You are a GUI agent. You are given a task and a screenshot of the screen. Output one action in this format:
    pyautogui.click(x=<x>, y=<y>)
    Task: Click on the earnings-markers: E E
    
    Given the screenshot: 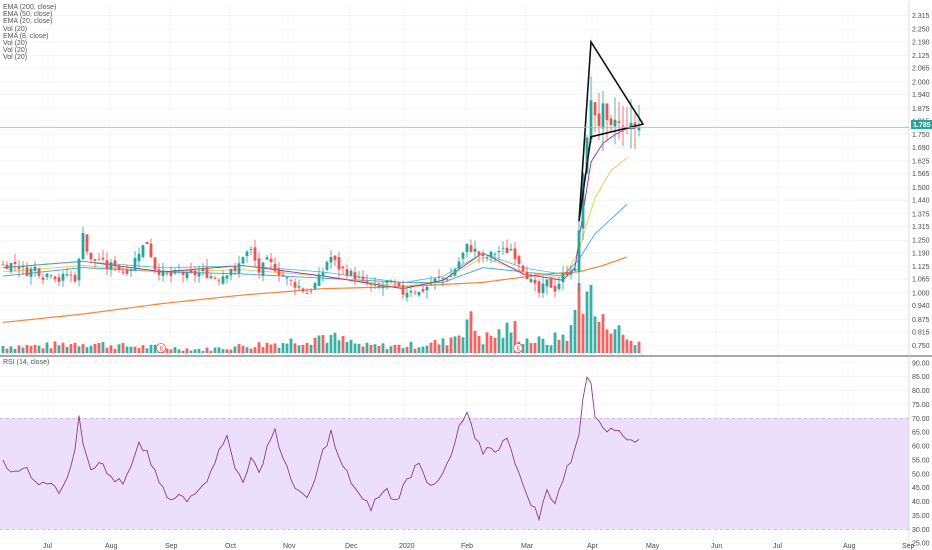 What is the action you would take?
    pyautogui.click(x=339, y=348)
    